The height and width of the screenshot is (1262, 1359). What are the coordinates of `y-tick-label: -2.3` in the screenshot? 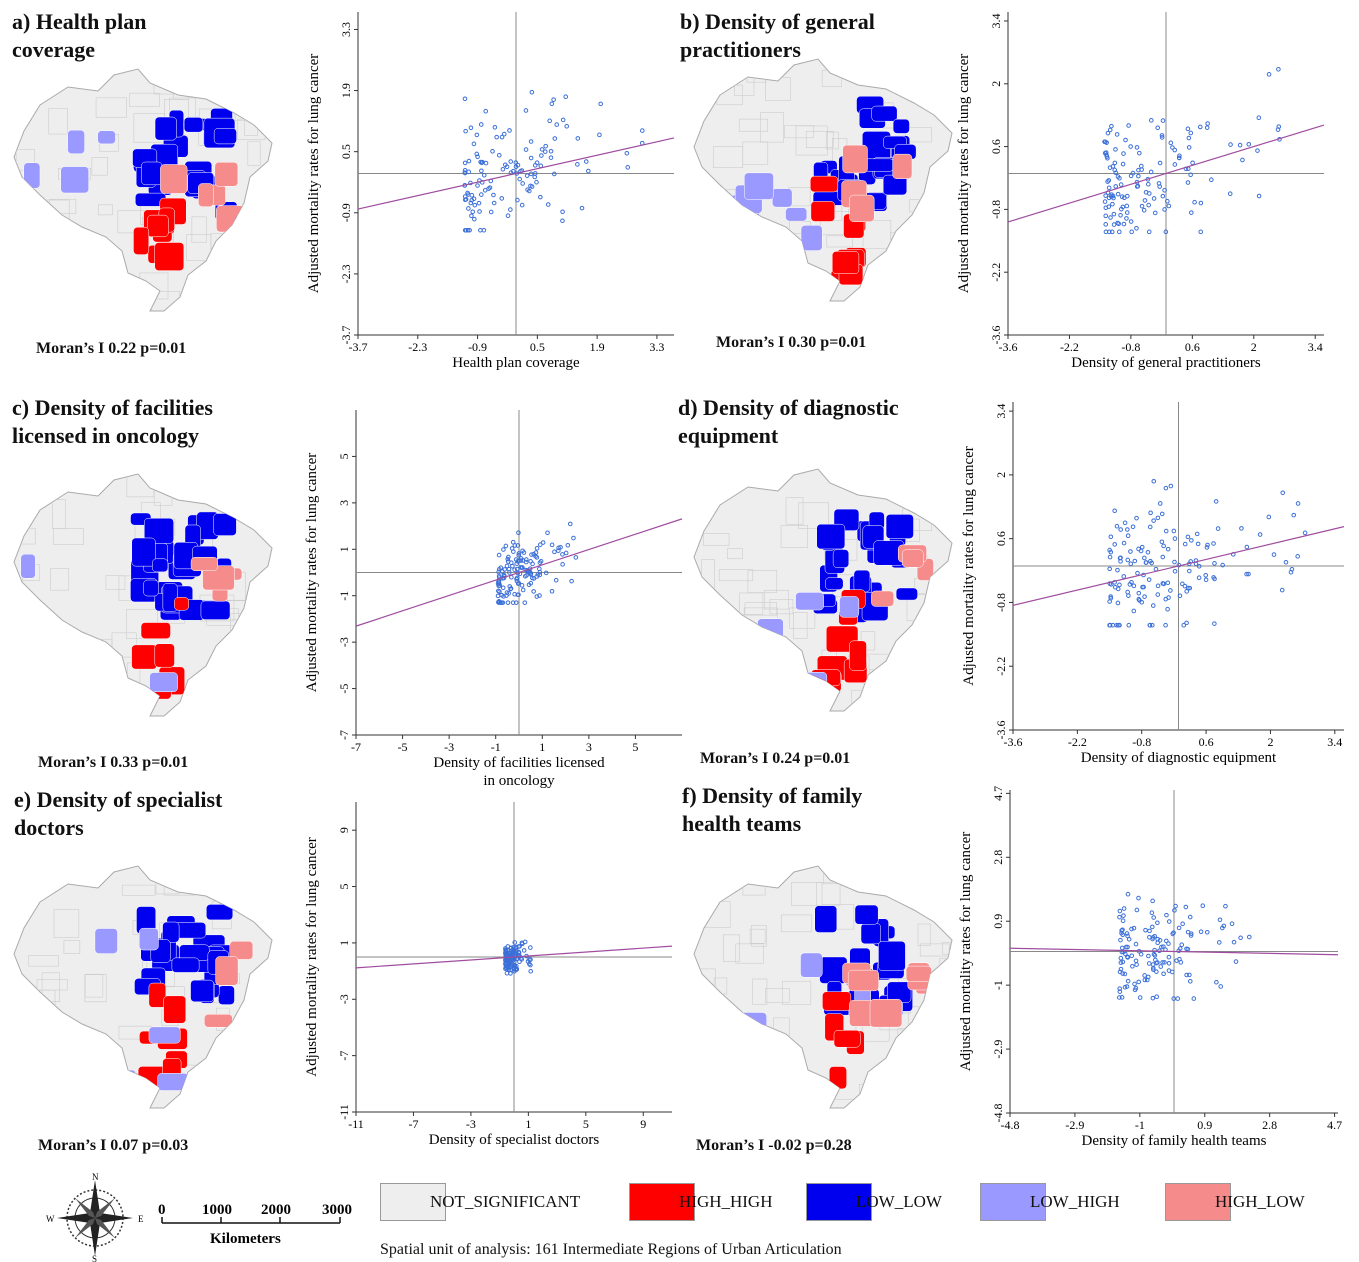 It's located at (346, 273).